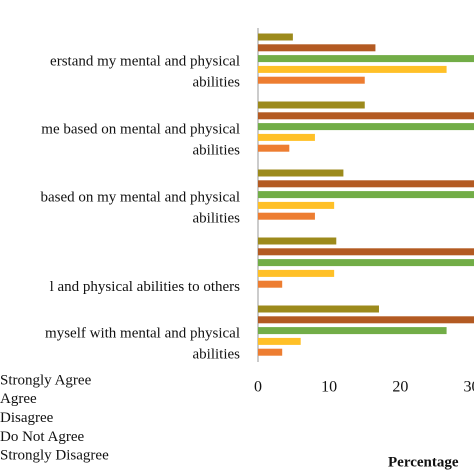 Image resolution: width=474 pixels, height=474 pixels. Describe the element at coordinates (18, 399) in the screenshot. I see `legend-label: Agree` at that location.